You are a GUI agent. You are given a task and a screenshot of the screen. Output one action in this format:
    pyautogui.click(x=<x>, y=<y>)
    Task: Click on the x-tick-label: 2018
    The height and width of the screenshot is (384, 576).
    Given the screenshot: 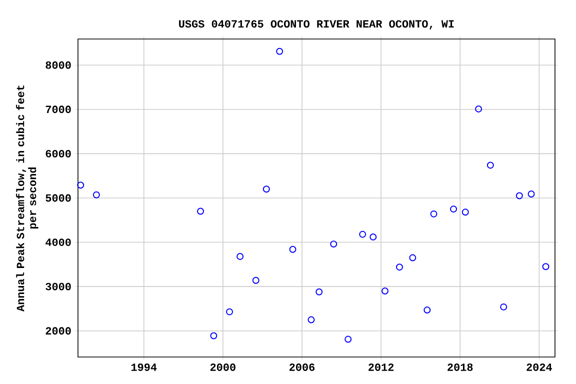 What is the action you would take?
    pyautogui.click(x=460, y=367)
    